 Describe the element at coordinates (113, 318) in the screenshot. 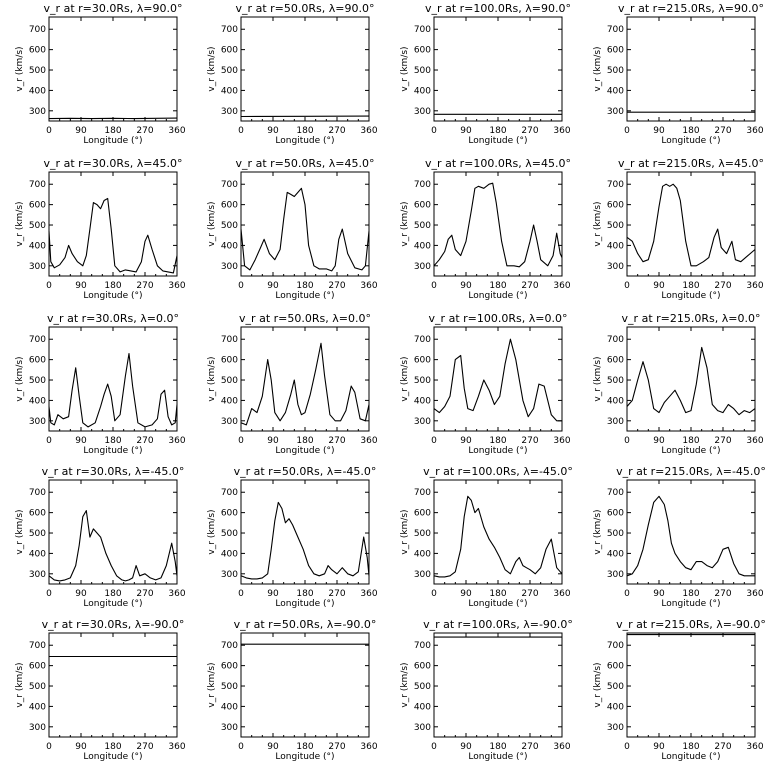

I see `panel-title: v_r at r=30.0Rs, λ=0.0°` at that location.